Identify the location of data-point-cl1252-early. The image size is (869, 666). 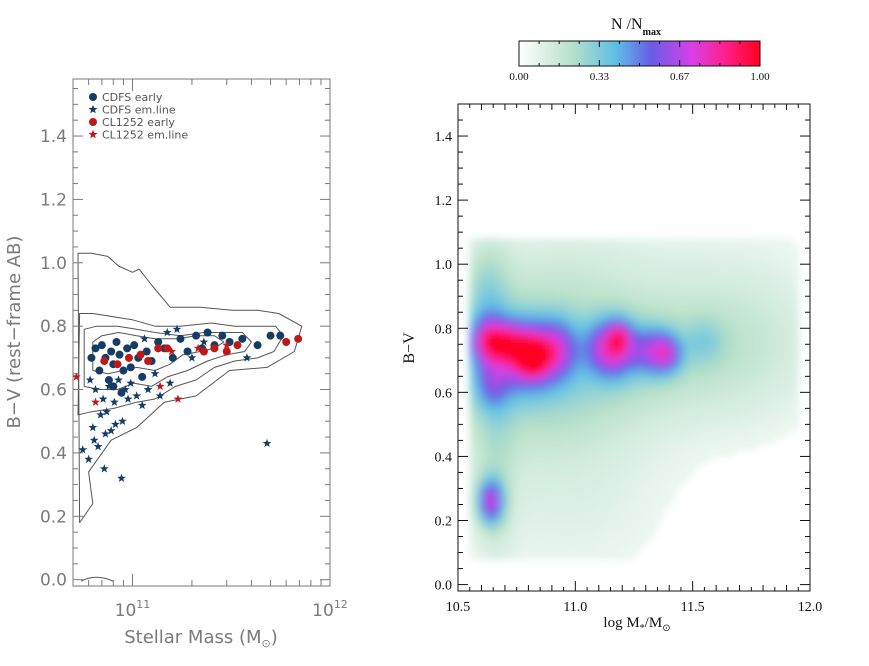
(158, 348).